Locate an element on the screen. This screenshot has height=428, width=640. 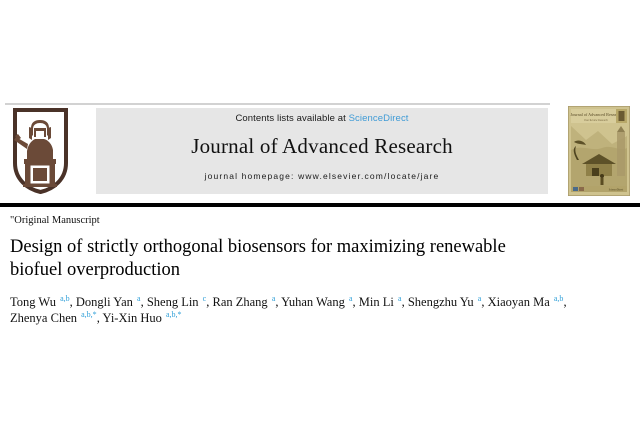
author-name: Ran Zhang is located at coordinates (241, 302).